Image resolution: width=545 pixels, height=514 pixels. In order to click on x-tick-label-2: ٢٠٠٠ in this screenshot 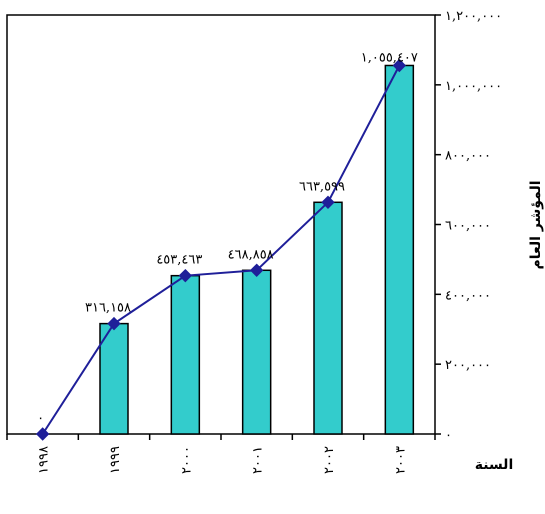, I will do `click(186, 460)`.